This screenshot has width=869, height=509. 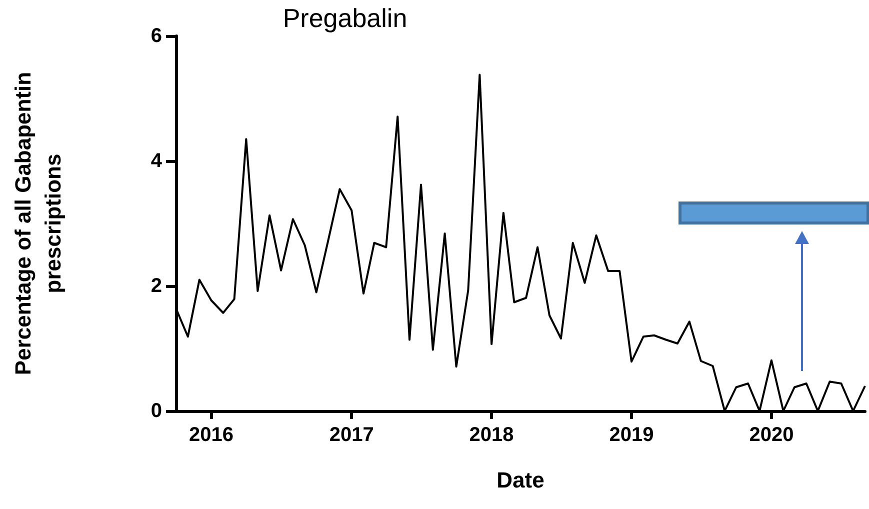 What do you see at coordinates (156, 411) in the screenshot?
I see `y-tick-label: 0` at bounding box center [156, 411].